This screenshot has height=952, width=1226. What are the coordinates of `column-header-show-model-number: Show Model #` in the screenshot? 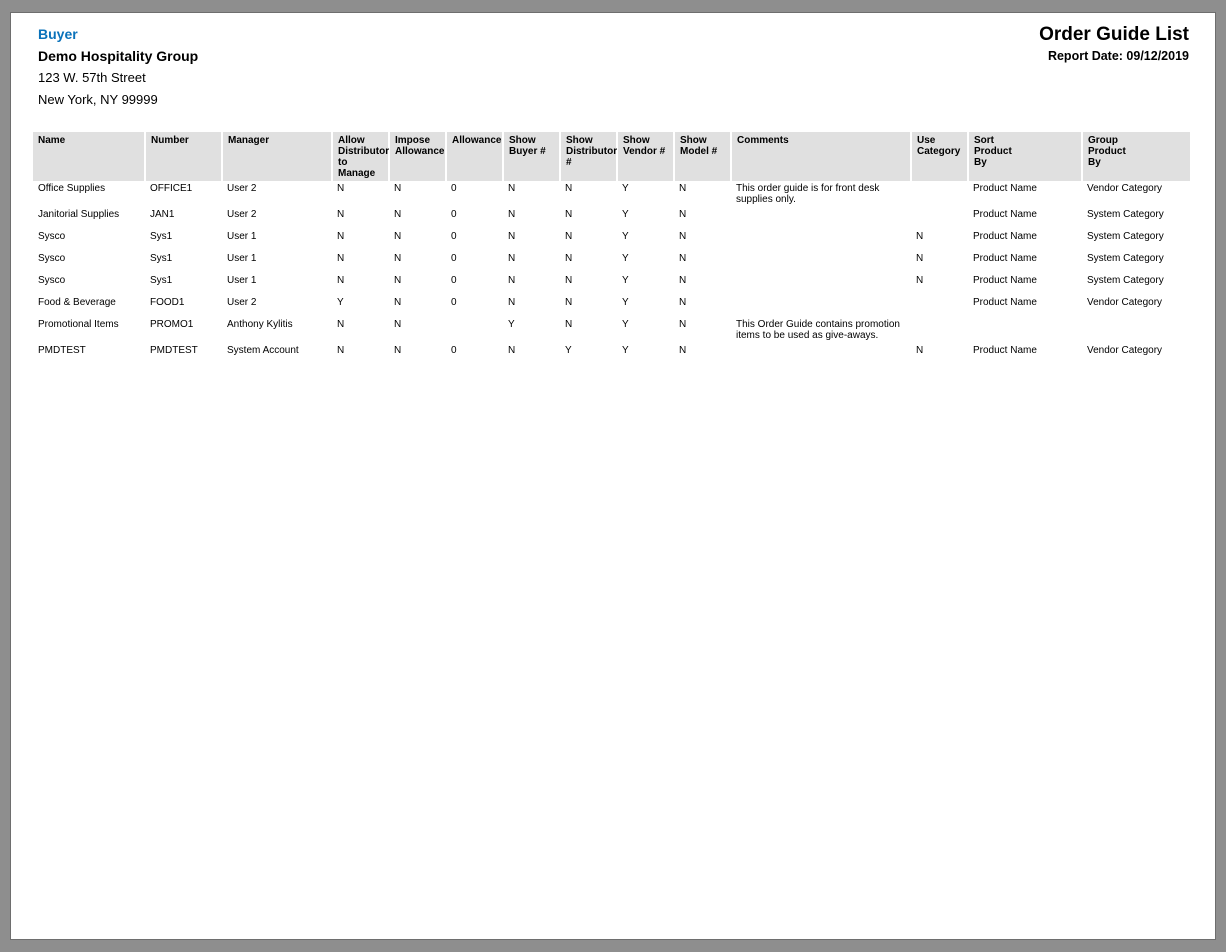 It's located at (702, 156).